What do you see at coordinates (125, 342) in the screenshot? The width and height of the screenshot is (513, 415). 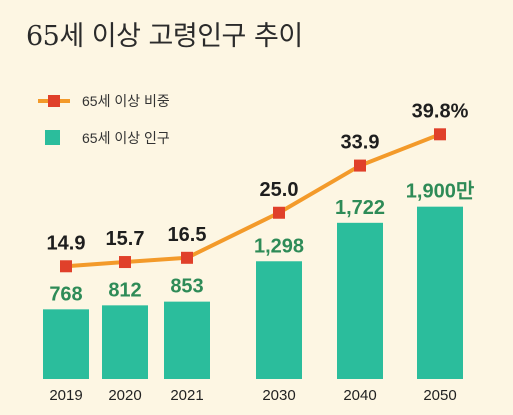 I see `bar-2020` at bounding box center [125, 342].